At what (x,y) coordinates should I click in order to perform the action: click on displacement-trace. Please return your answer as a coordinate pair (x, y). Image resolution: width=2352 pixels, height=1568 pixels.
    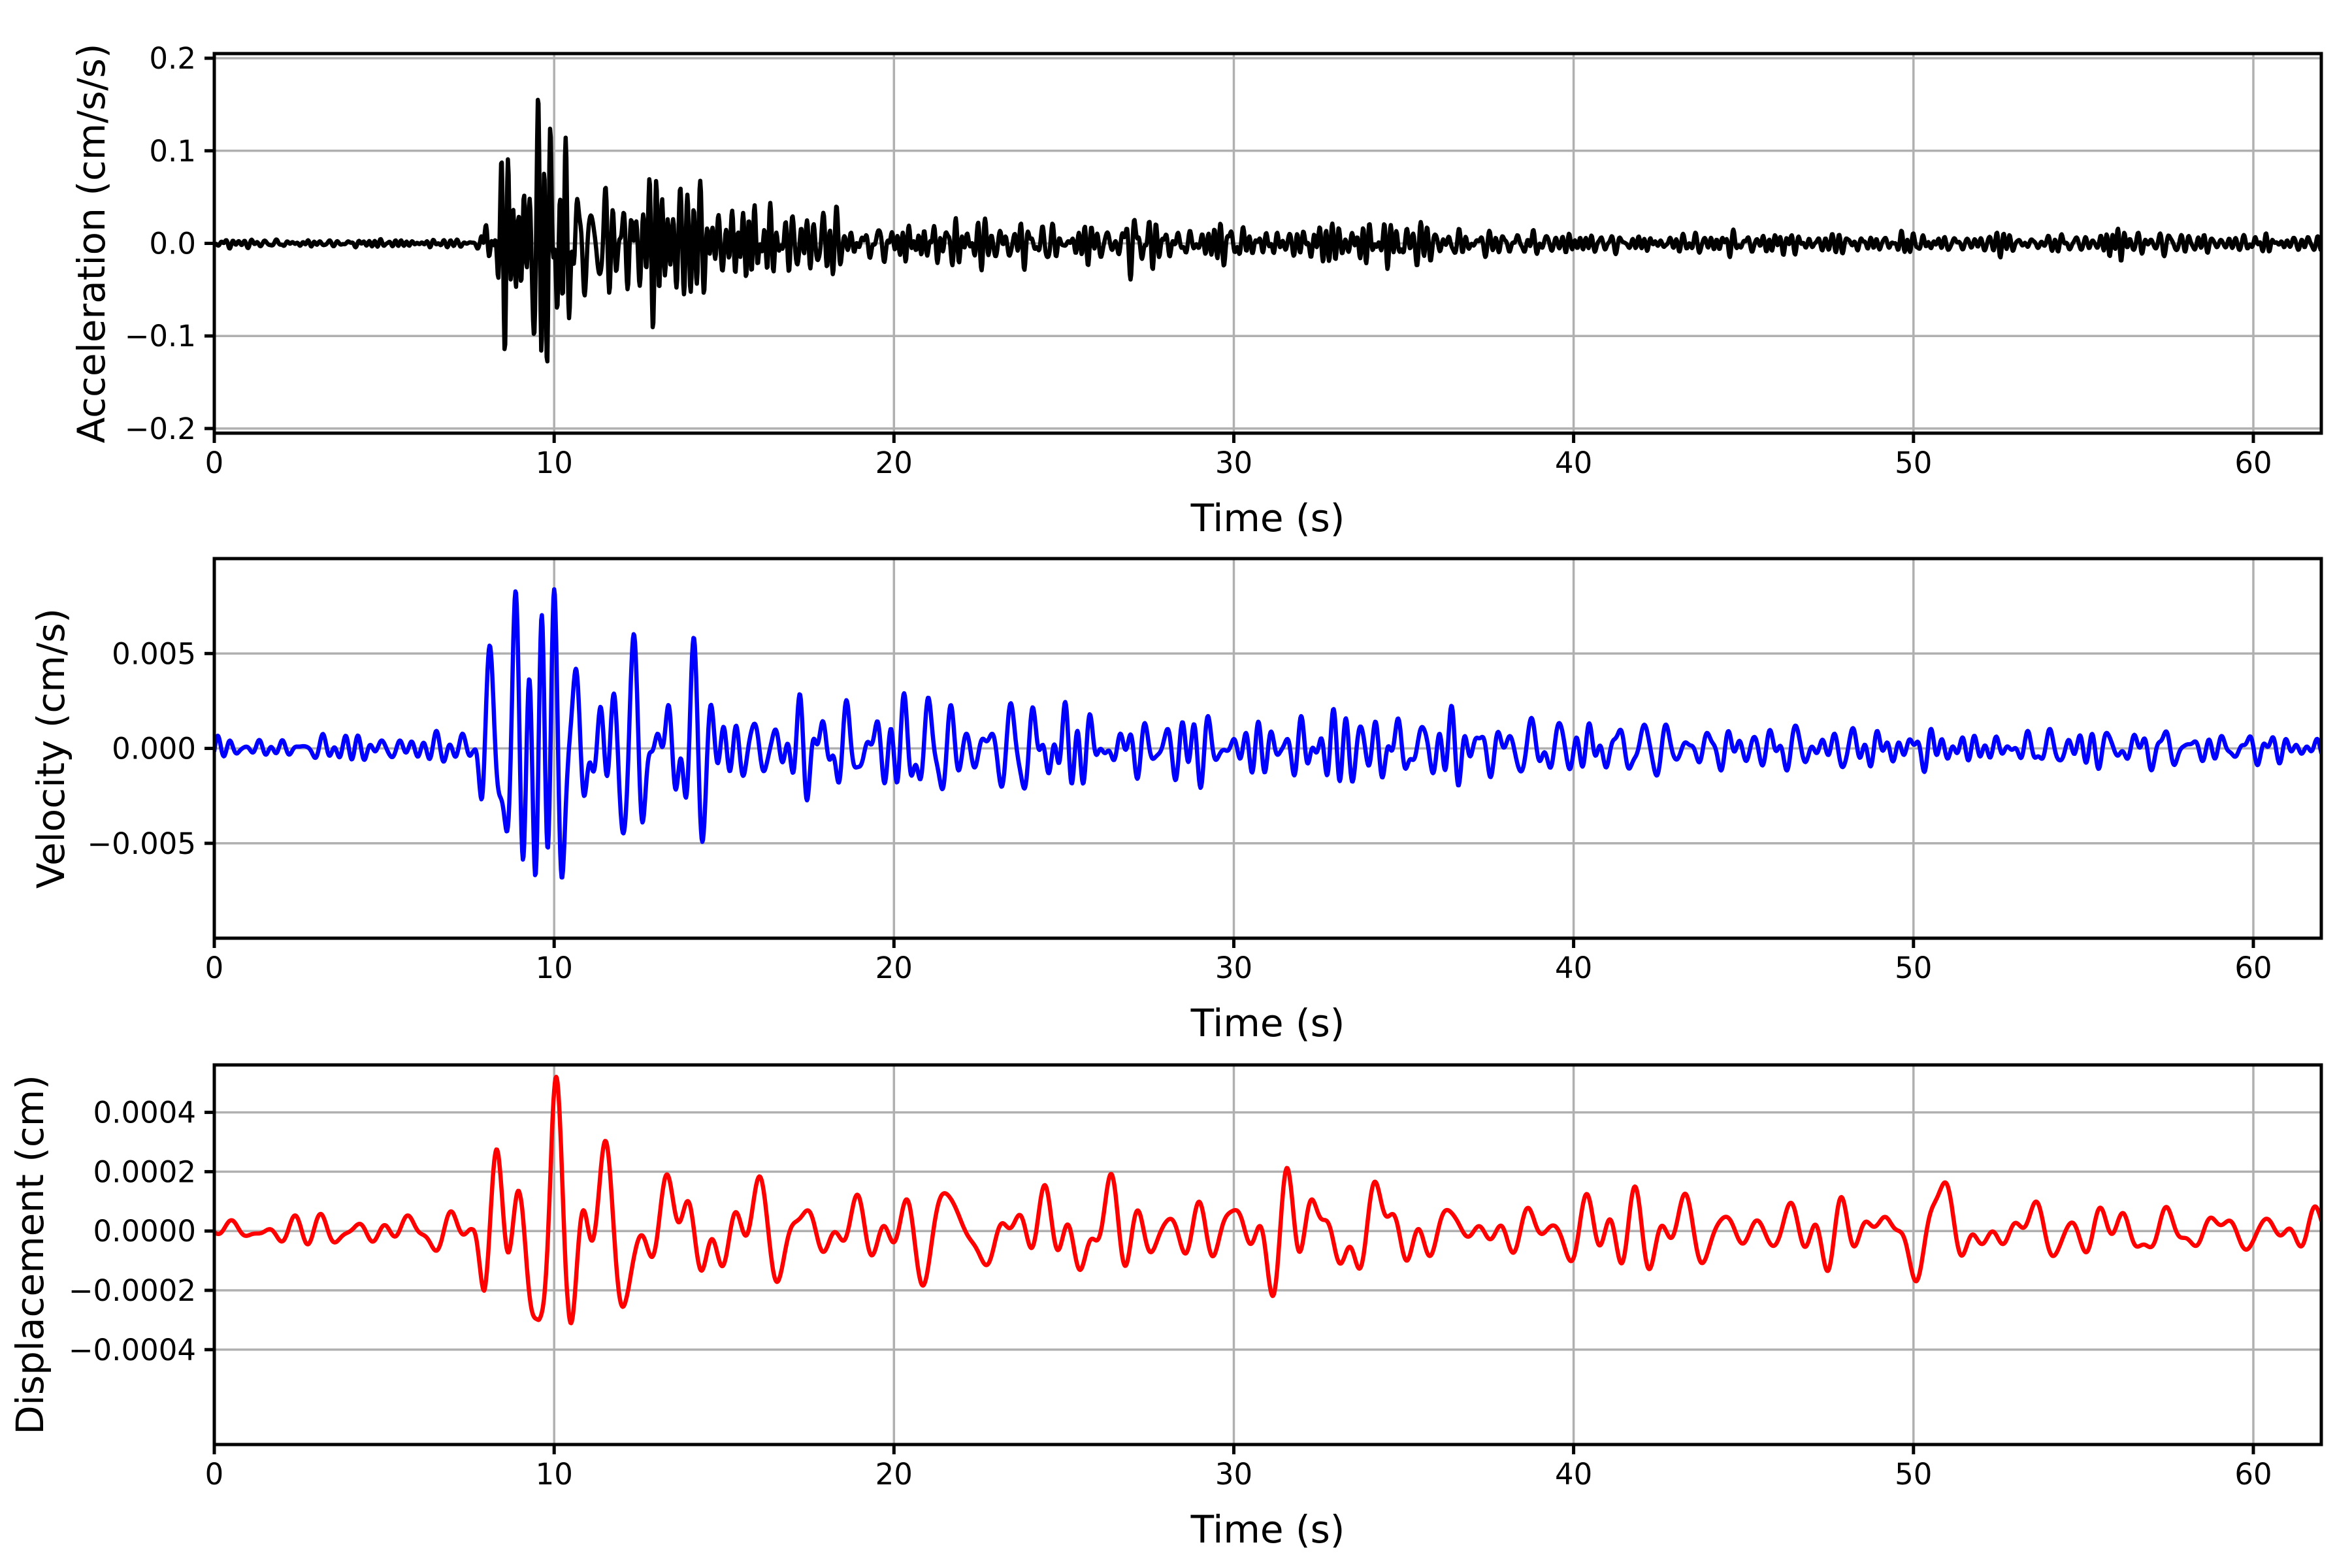
    Looking at the image, I should click on (1267, 1200).